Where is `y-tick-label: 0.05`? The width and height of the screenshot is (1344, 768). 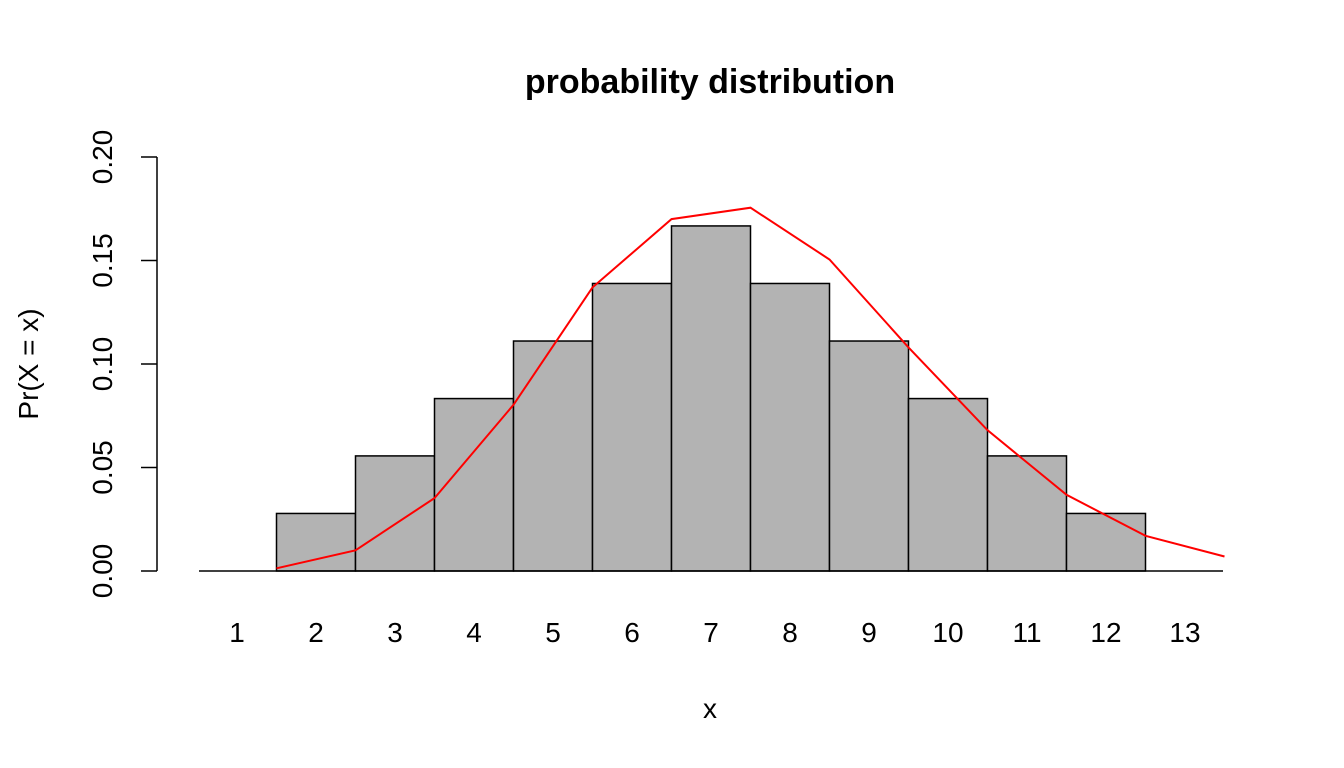
y-tick-label: 0.05 is located at coordinates (102, 467).